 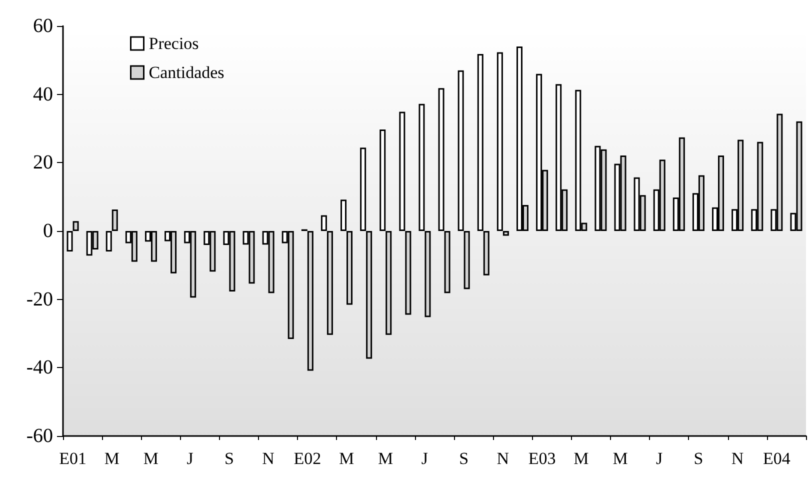 I want to click on y-tick-label: 0, so click(x=48, y=231).